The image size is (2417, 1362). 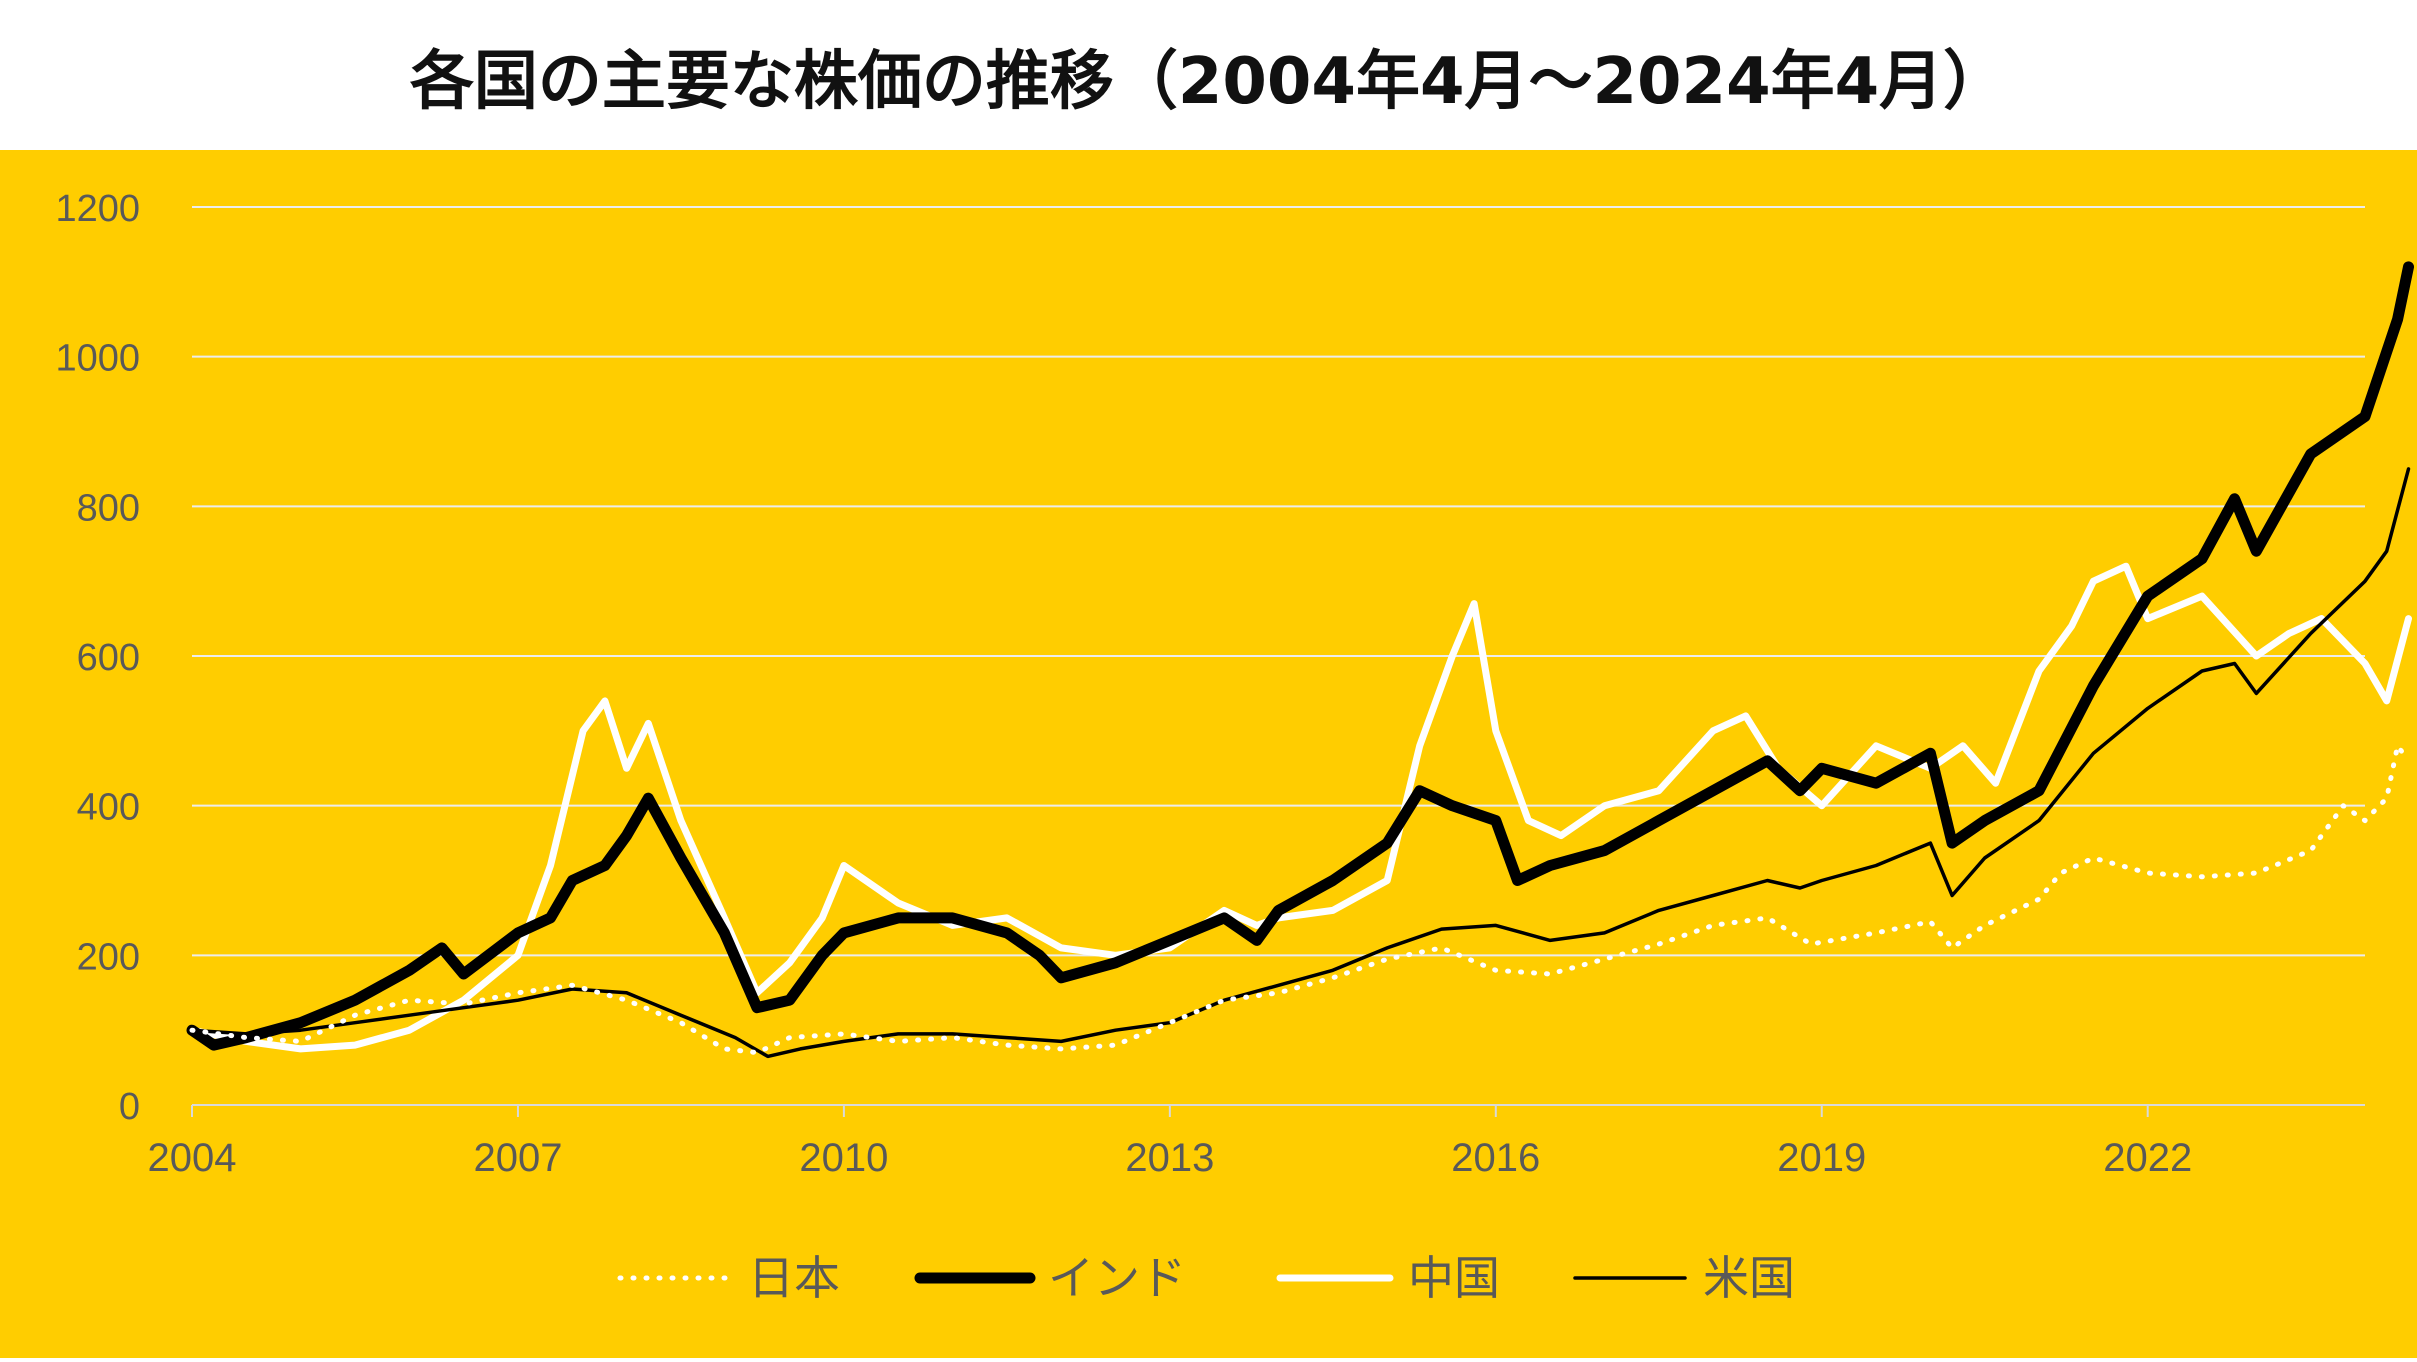 What do you see at coordinates (1256, 1142) in the screenshot?
I see `x-axis: 2004 2007 2010 2013 2016 2019 2022` at bounding box center [1256, 1142].